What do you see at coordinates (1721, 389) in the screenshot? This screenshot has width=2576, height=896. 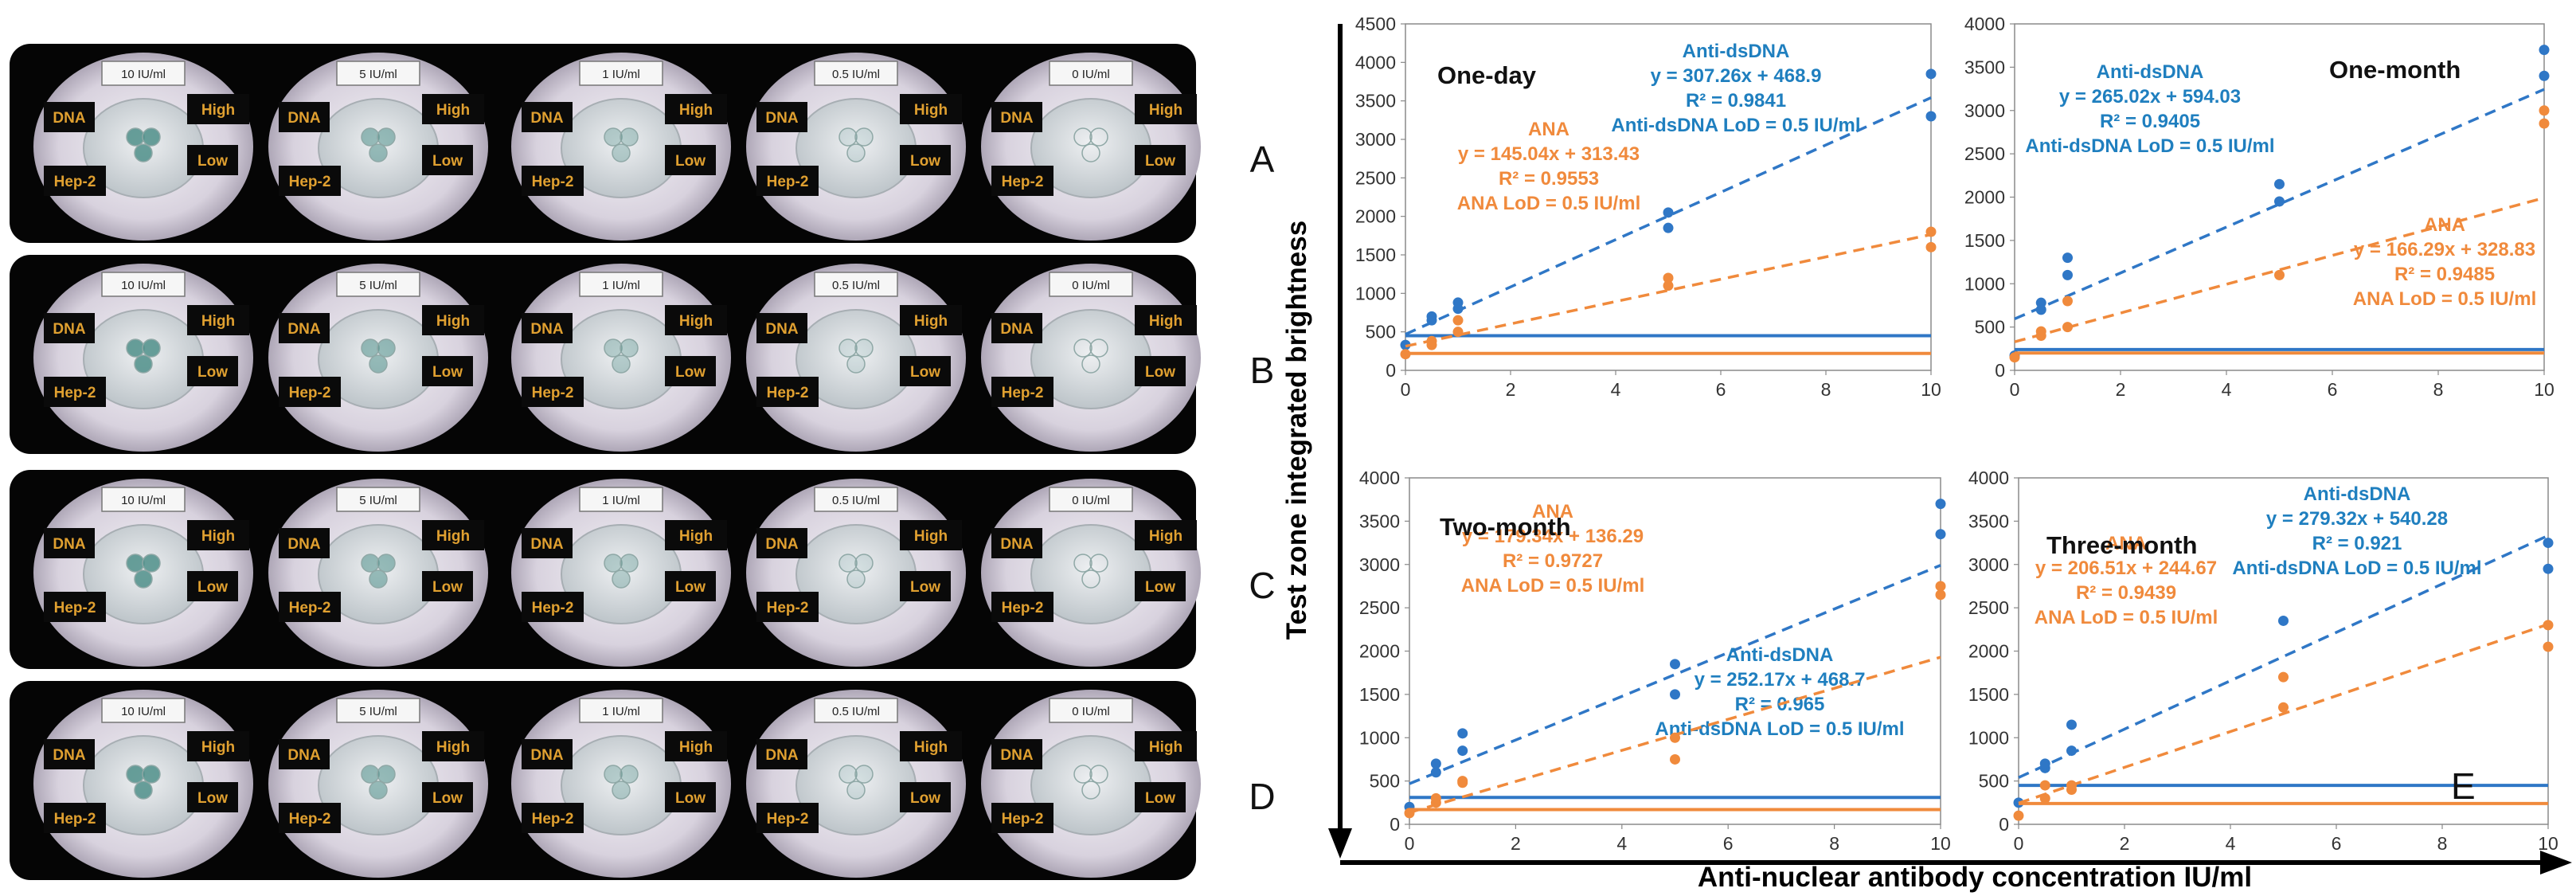 I see `x-tick-label: 6` at bounding box center [1721, 389].